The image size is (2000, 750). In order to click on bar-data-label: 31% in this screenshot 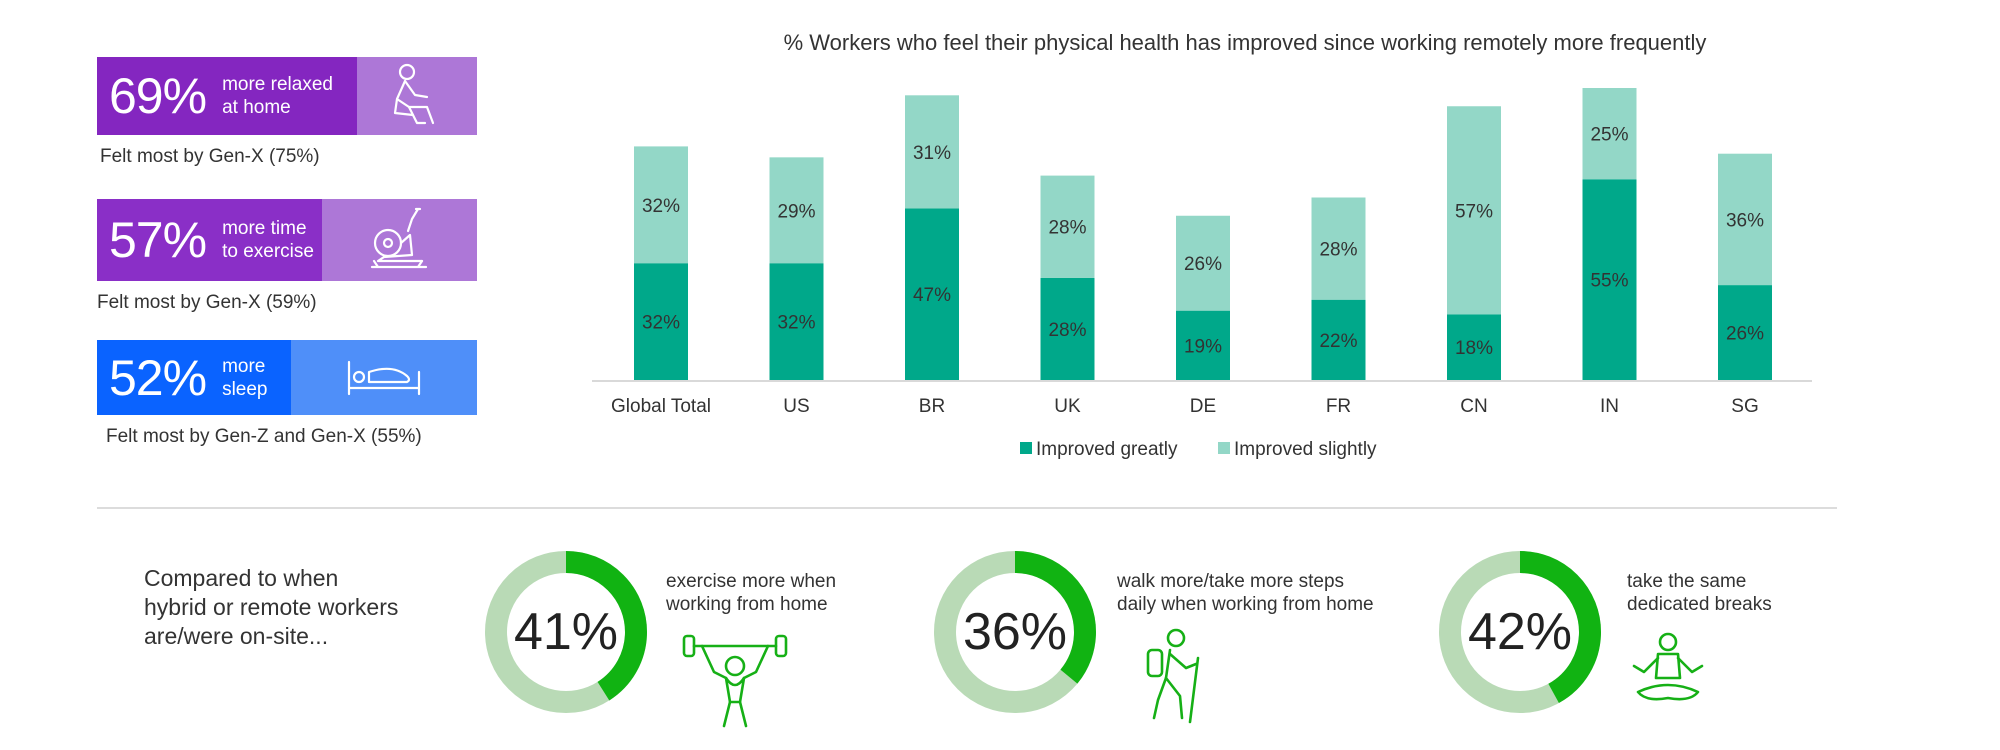, I will do `click(932, 153)`.